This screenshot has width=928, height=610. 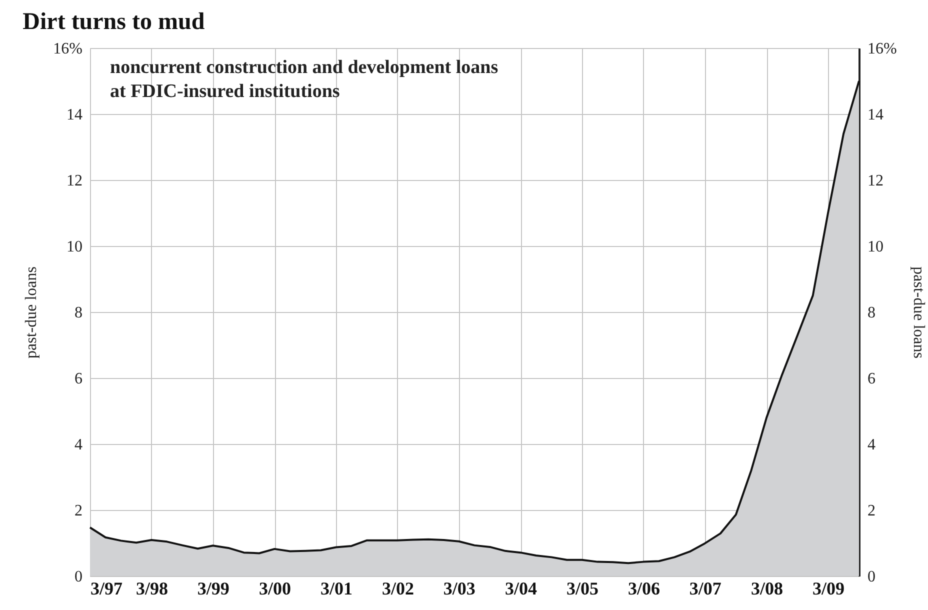 I want to click on chart-title: Dirt turns to mud, so click(x=114, y=22).